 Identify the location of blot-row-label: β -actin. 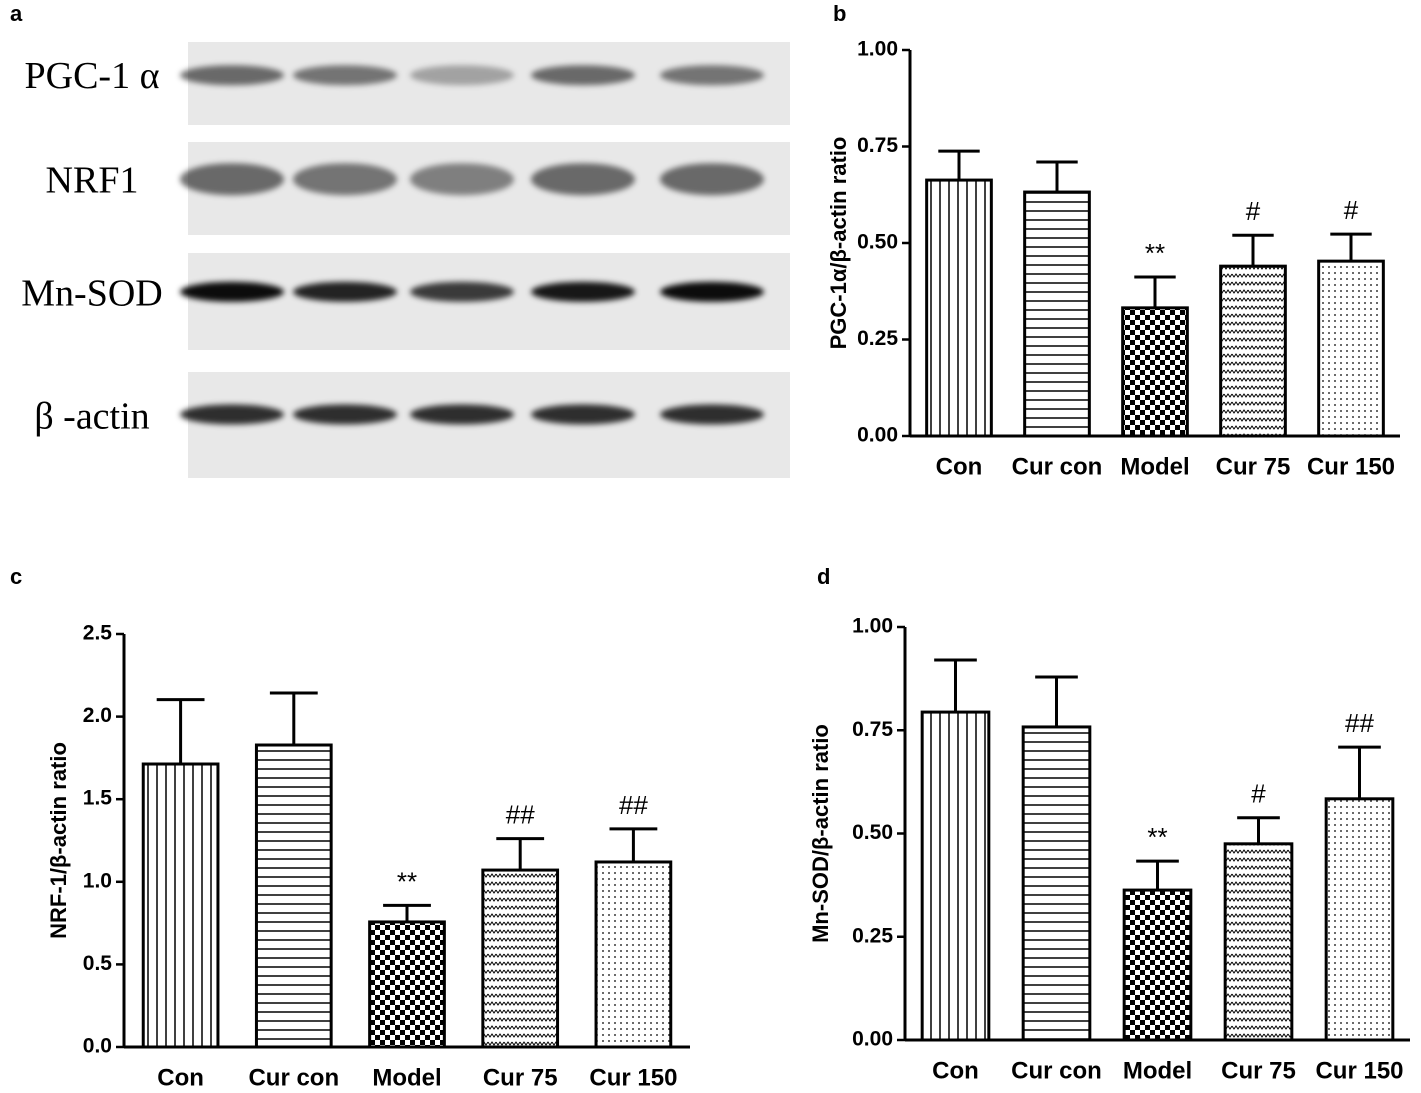
(91, 416).